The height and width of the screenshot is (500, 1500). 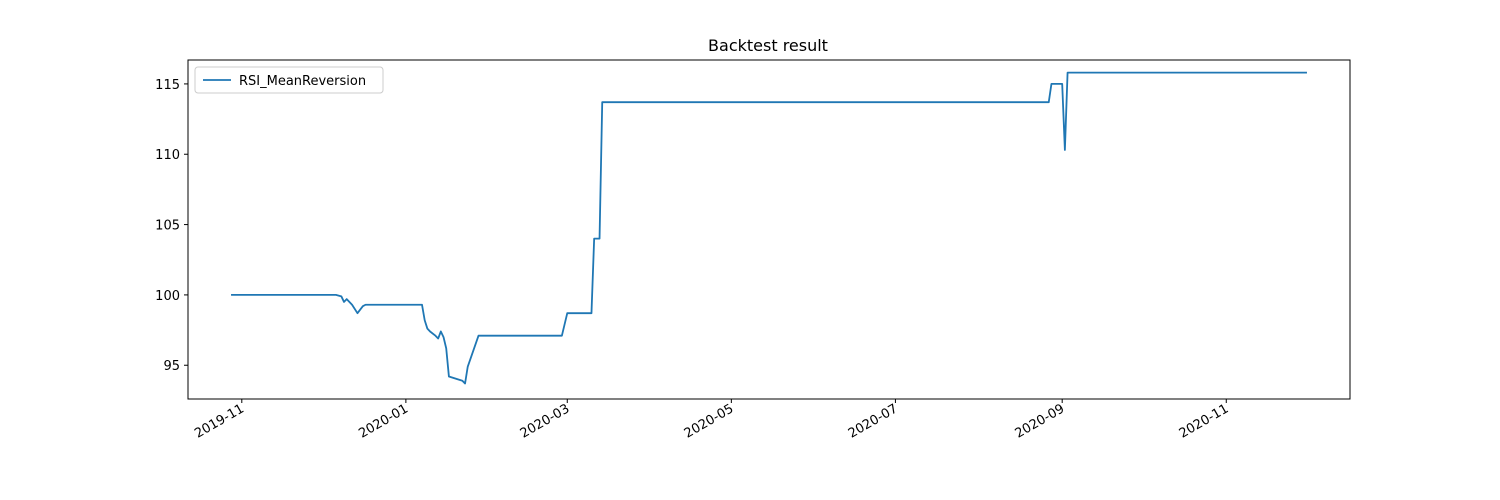 I want to click on y-tick-label: 110, so click(x=167, y=155).